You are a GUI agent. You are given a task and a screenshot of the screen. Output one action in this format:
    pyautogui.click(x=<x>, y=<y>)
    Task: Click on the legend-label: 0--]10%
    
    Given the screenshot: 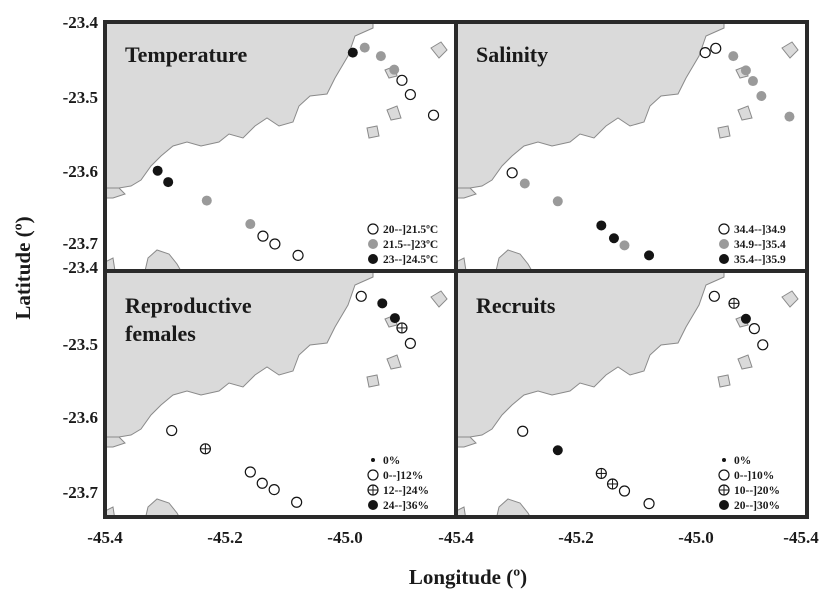 What is the action you would take?
    pyautogui.click(x=754, y=476)
    